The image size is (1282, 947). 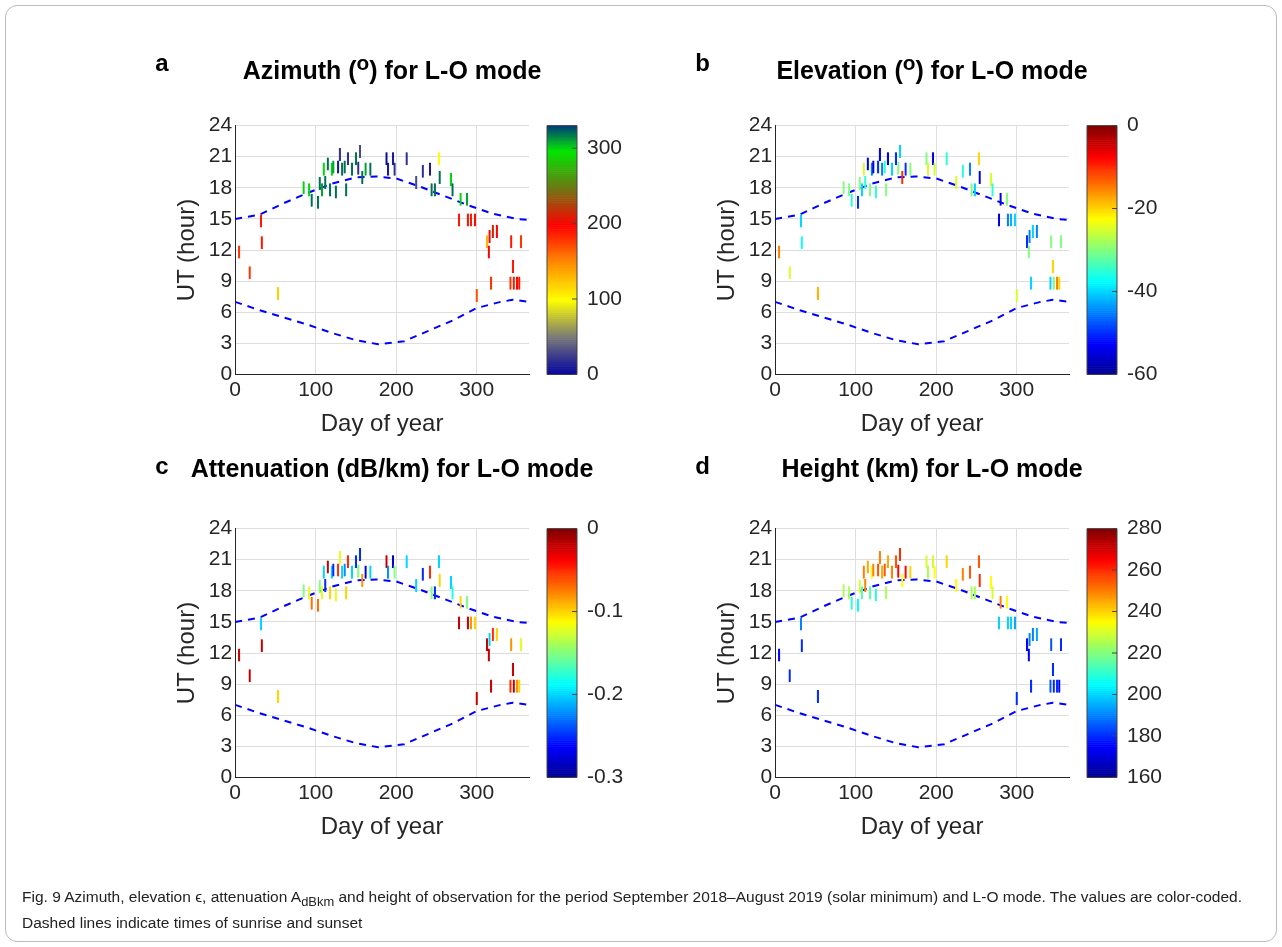 I want to click on color-bar-label: -0.1, so click(x=605, y=610).